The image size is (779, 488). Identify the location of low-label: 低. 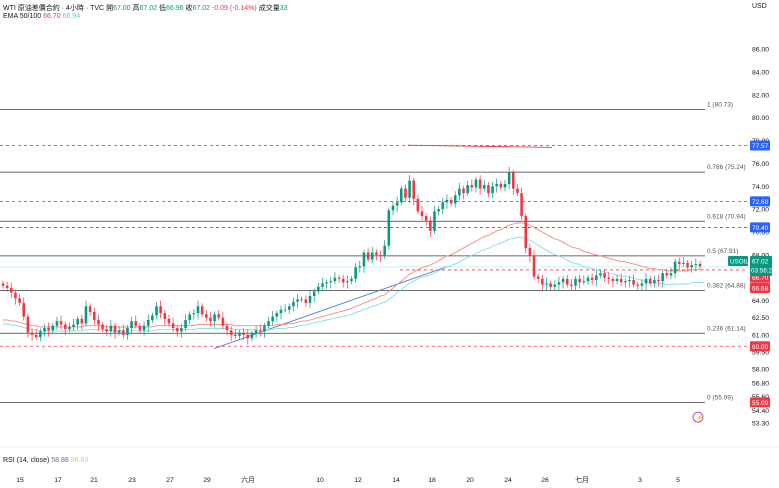
(163, 8).